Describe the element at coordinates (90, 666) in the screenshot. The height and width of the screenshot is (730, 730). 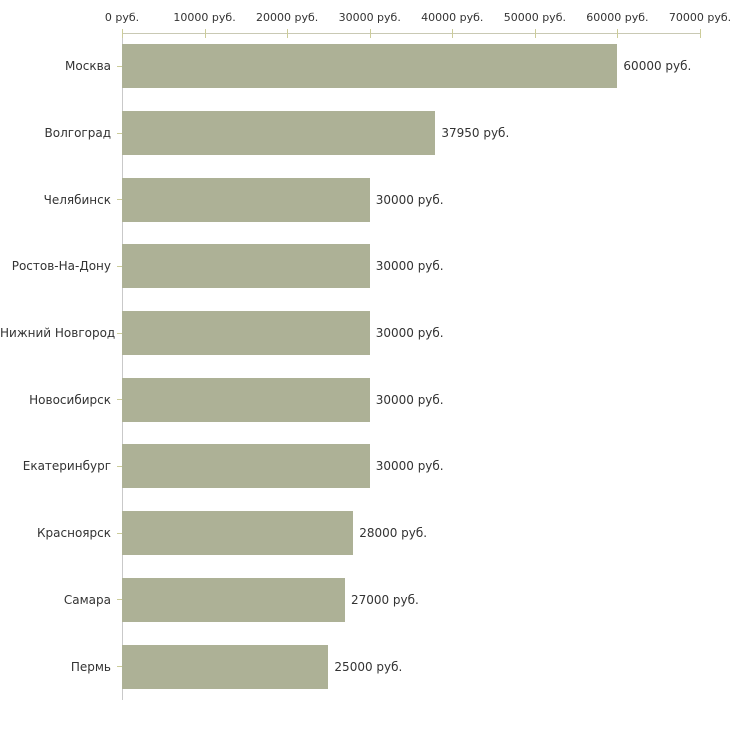
I see `category-label: Пермь` at that location.